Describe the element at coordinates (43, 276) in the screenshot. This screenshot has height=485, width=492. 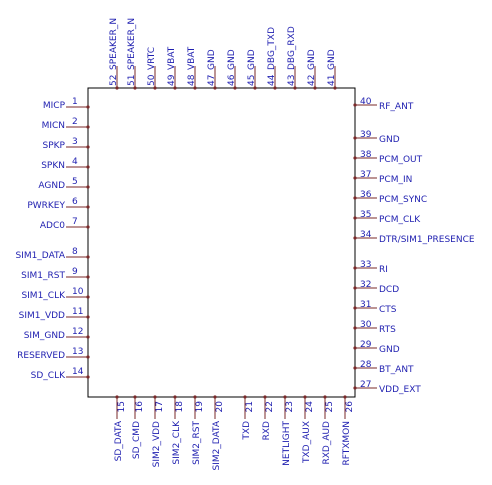
I see `pin-label: SIM1_RST` at that location.